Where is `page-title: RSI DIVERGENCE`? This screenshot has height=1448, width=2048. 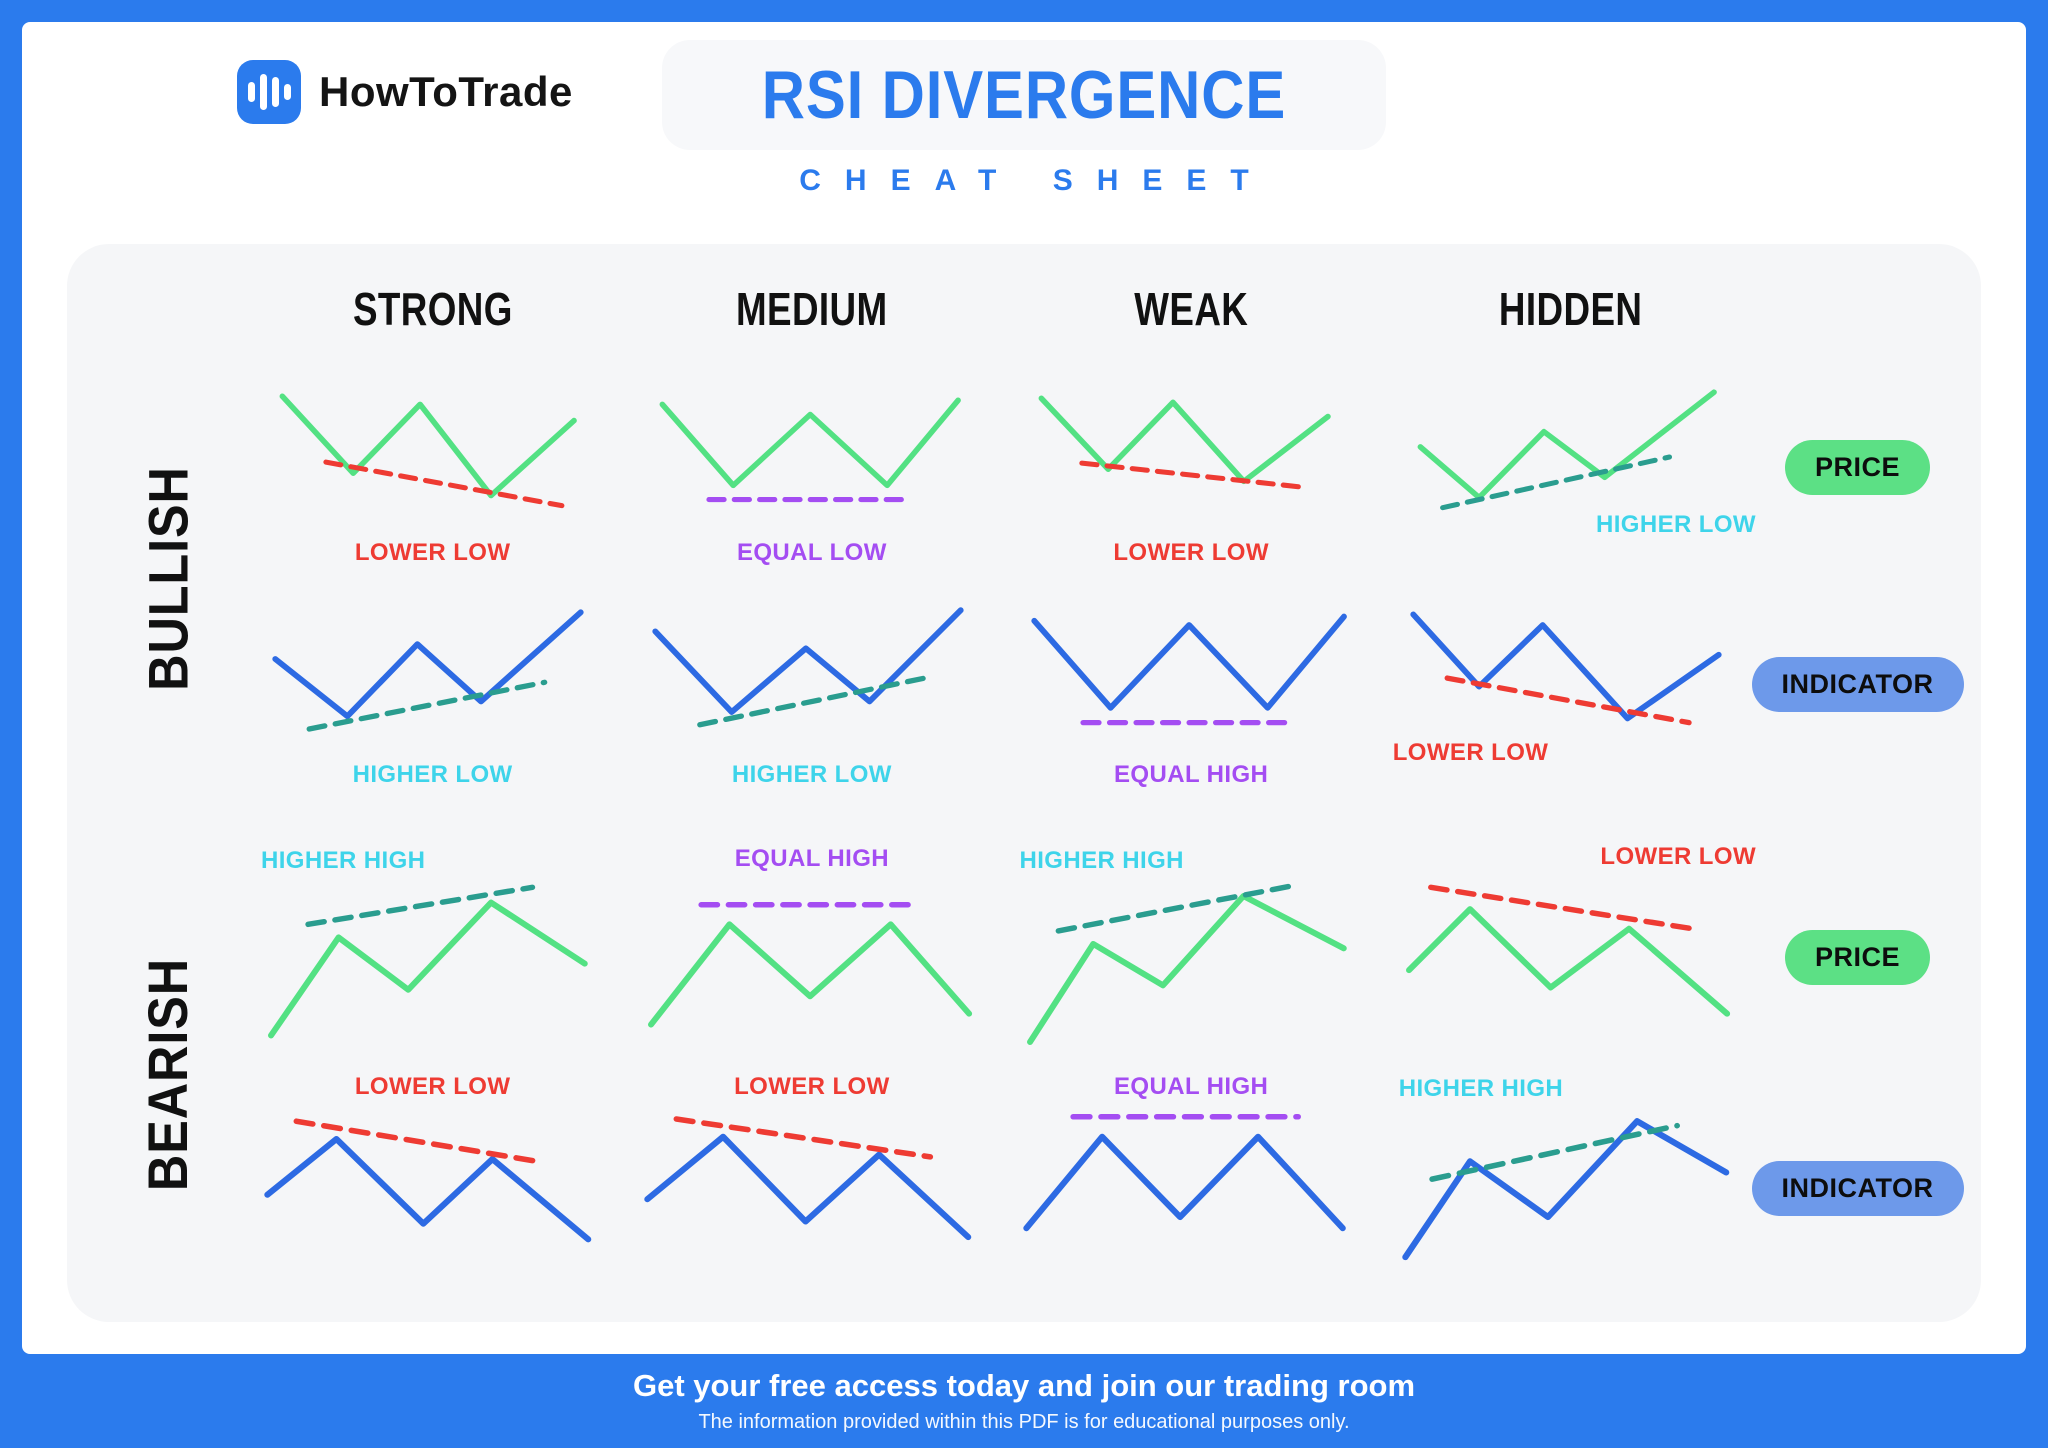
page-title: RSI DIVERGENCE is located at coordinates (1024, 95).